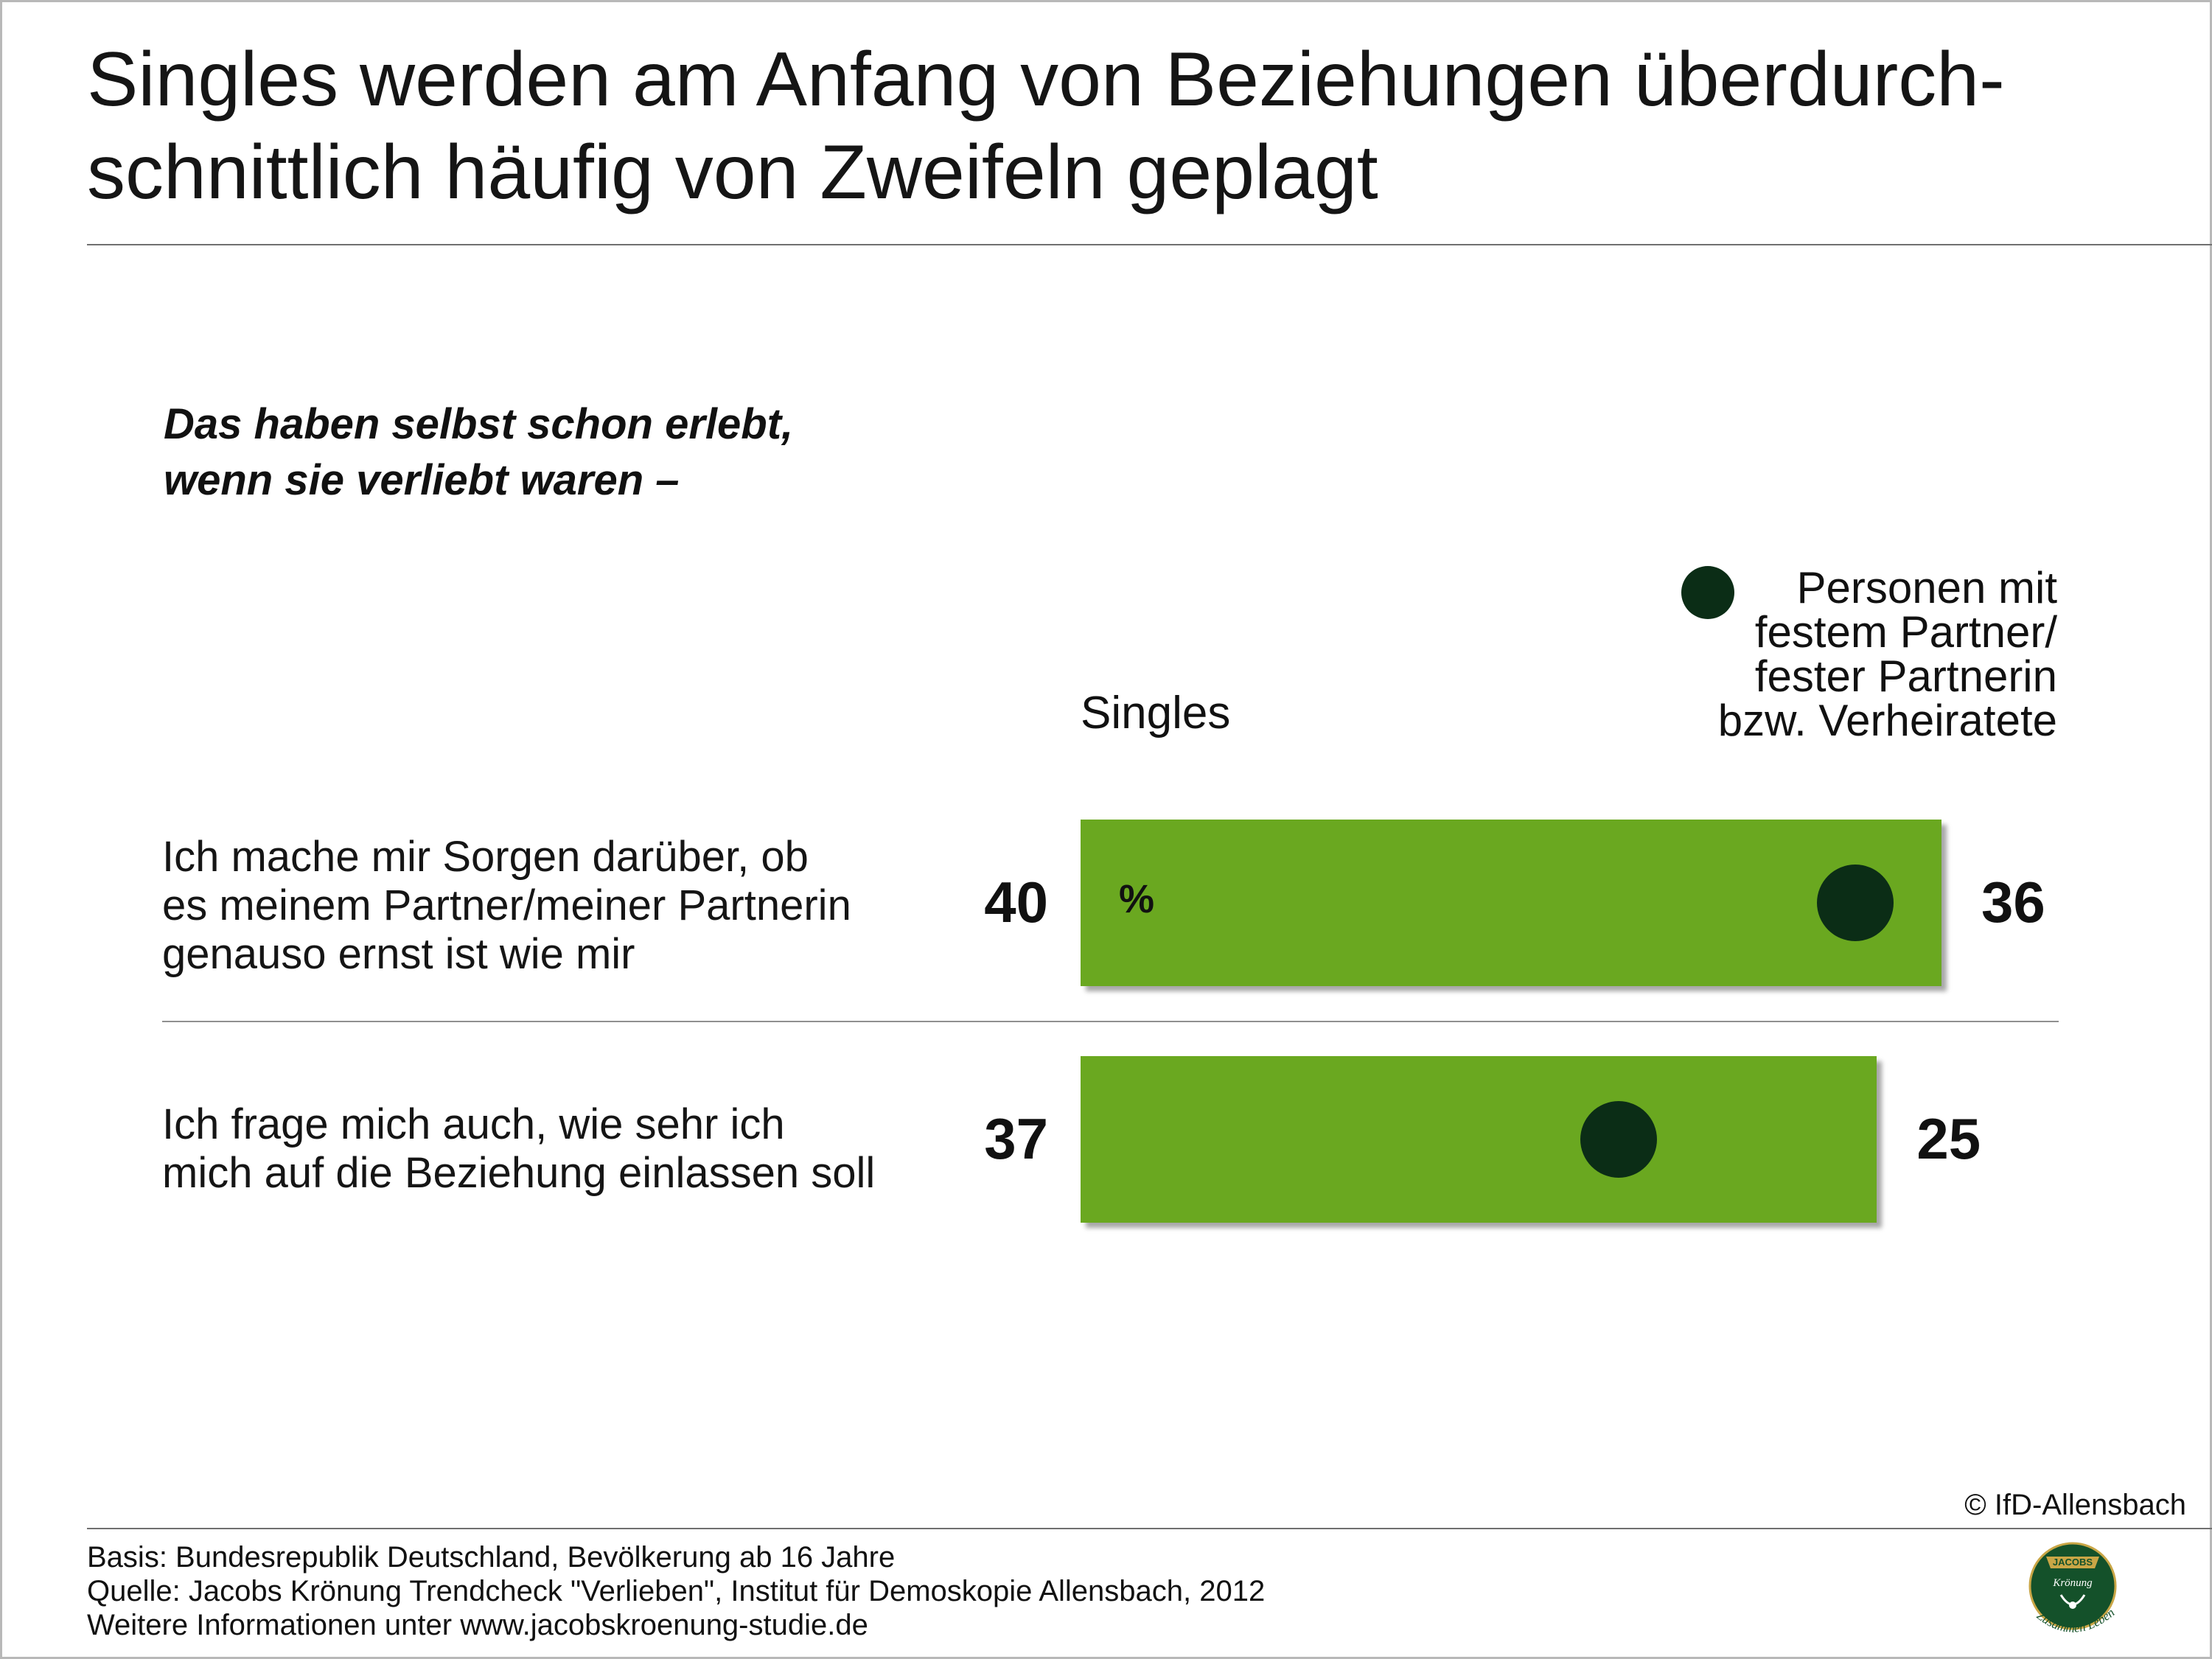 Image resolution: width=2212 pixels, height=1659 pixels. What do you see at coordinates (1905, 676) in the screenshot?
I see `legend-partner-line-3: fester Partnerin` at bounding box center [1905, 676].